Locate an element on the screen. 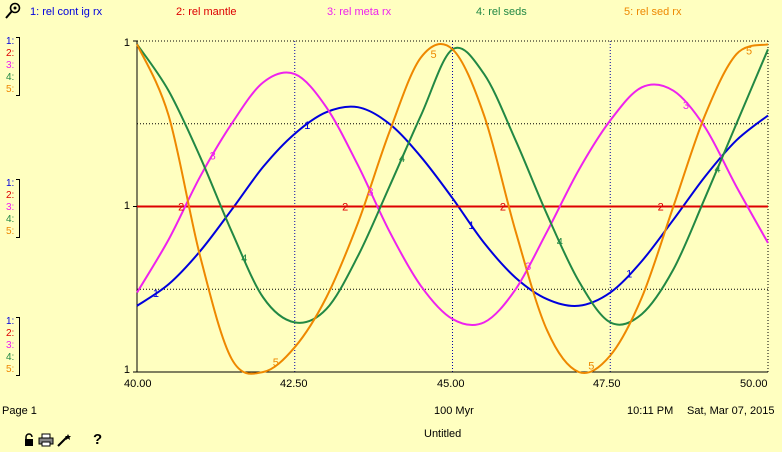  legend-item-2: 2: rel mantle is located at coordinates (206, 12).